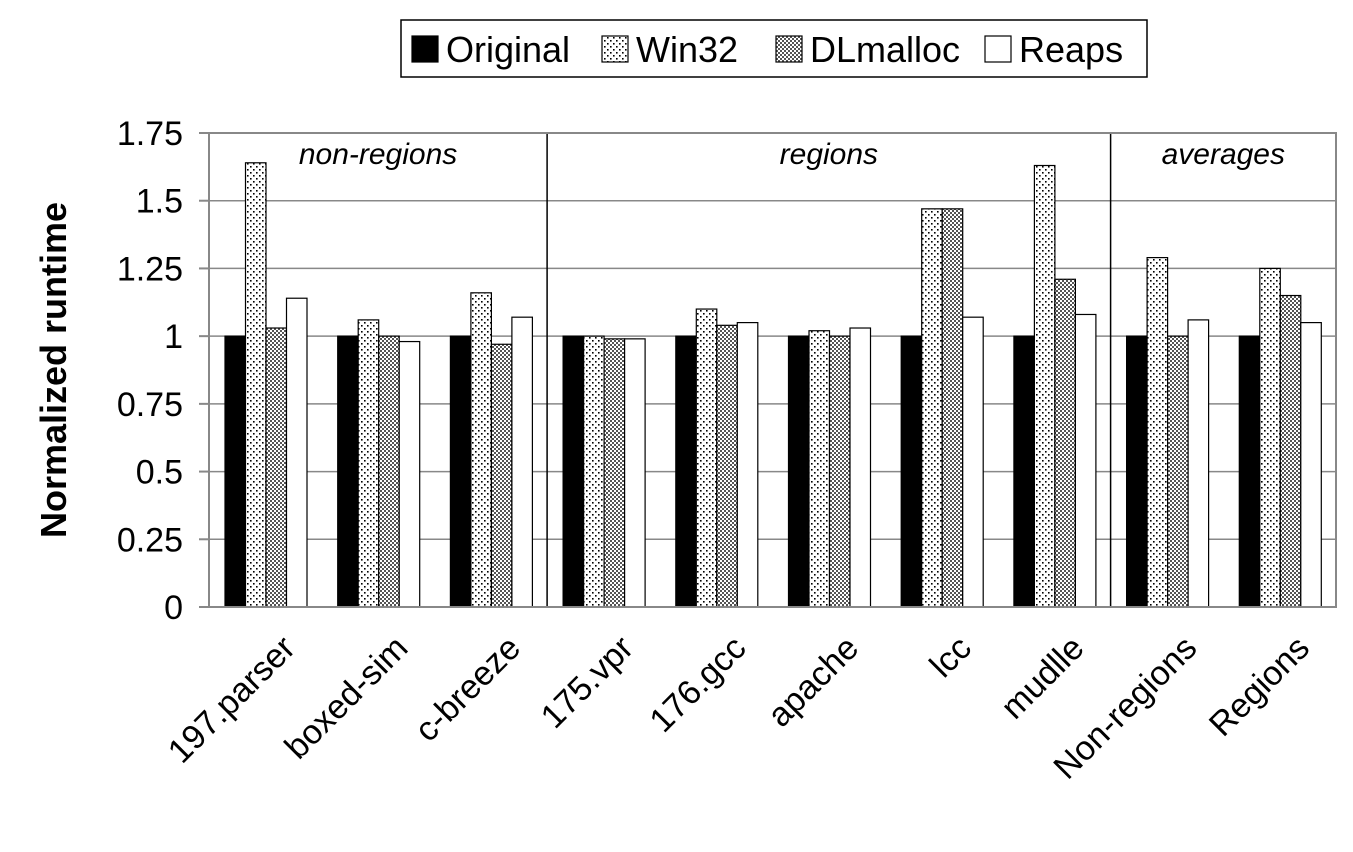 The image size is (1353, 852). What do you see at coordinates (697, 684) in the screenshot?
I see `x-tick-label: 176.gcc` at bounding box center [697, 684].